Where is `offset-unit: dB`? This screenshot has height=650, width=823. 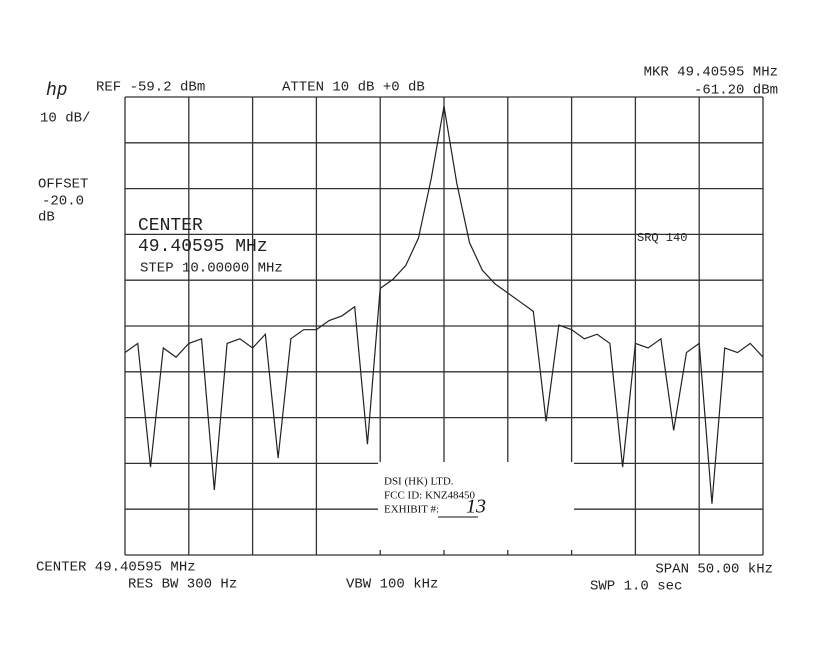
offset-unit: dB is located at coordinates (46, 218).